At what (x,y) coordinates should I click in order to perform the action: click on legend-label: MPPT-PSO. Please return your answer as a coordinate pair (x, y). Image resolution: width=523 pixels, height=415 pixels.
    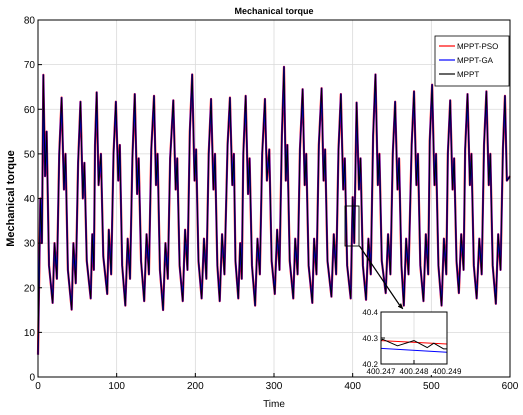
    Looking at the image, I should click on (477, 46).